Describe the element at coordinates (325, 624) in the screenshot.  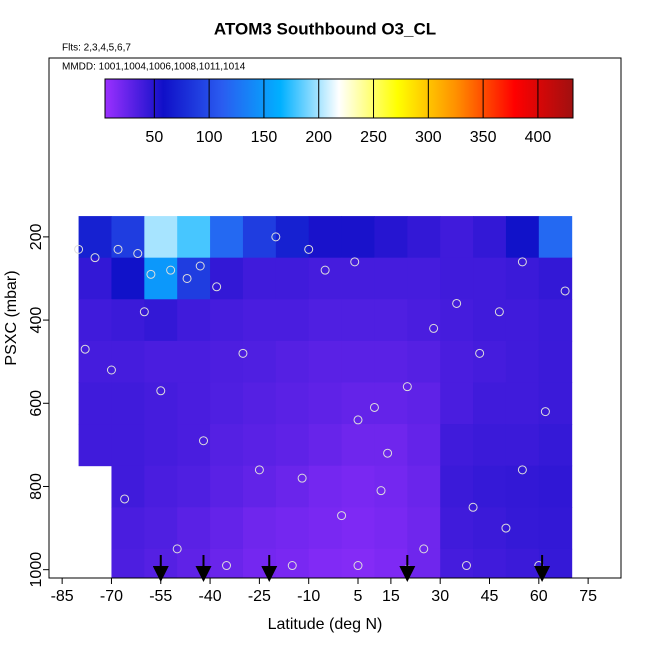
I see `x-axis-label: Latitude (deg N)` at that location.